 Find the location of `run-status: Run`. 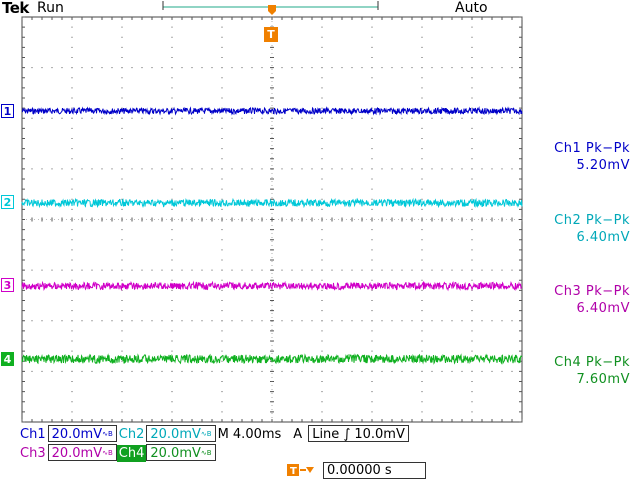

run-status: Run is located at coordinates (50, 8).